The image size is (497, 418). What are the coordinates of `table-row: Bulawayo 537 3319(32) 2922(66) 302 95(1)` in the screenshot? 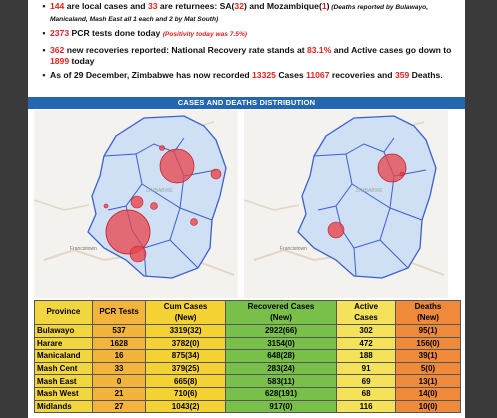 It's located at (248, 331).